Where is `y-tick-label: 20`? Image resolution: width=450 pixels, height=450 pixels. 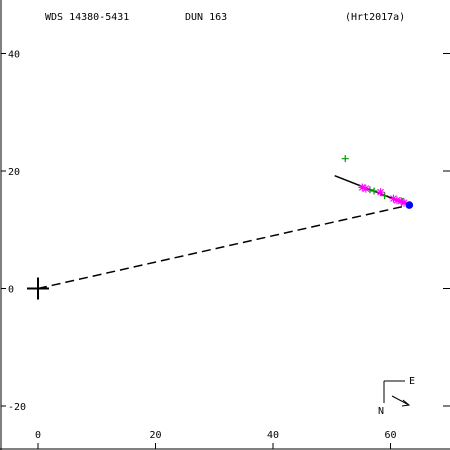 y-tick-label: 20 is located at coordinates (14, 172).